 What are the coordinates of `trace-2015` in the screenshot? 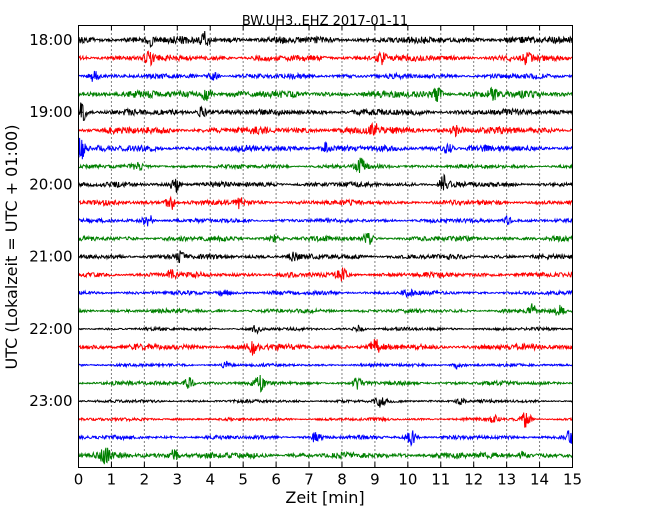 It's located at (325, 202).